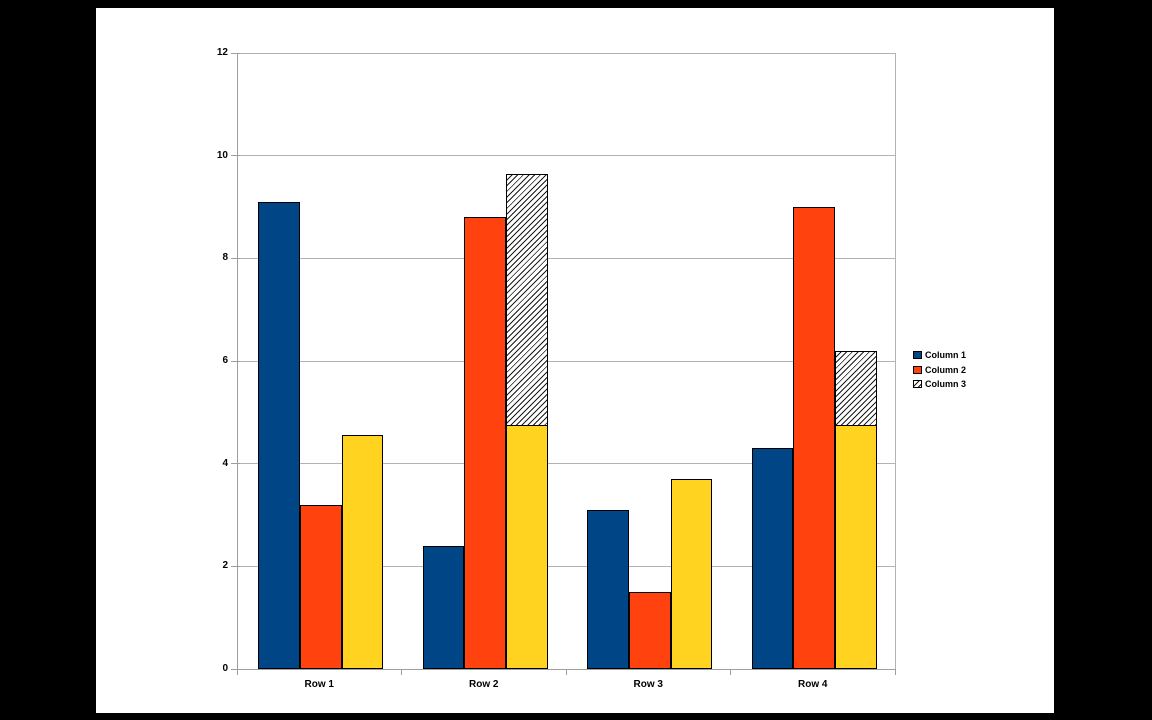  I want to click on x-category-label: Row 1, so click(319, 684).